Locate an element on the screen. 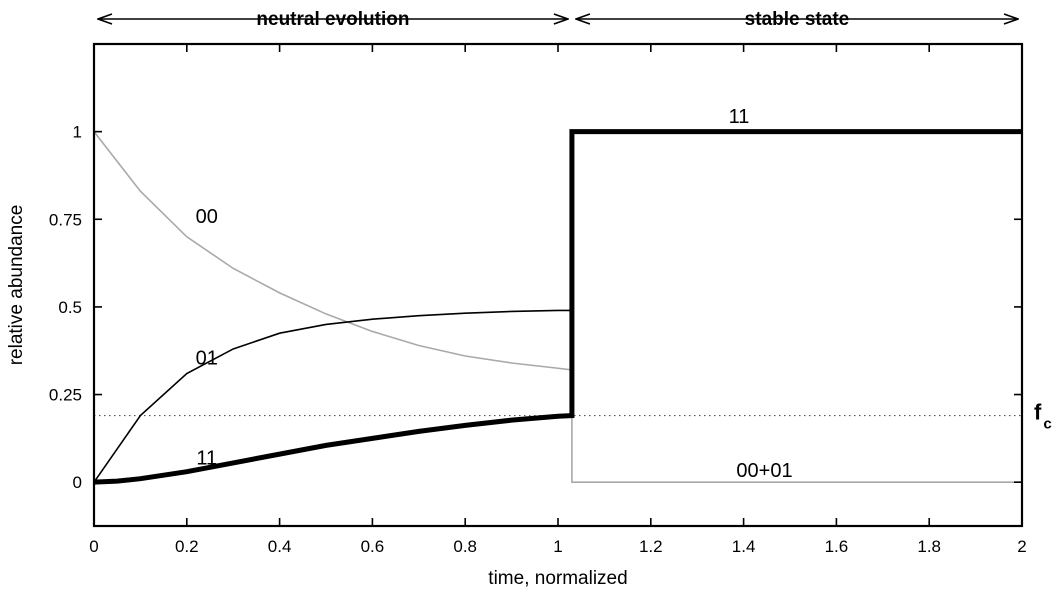 Image resolution: width=1060 pixels, height=589 pixels. y-tick-label: 0.25 is located at coordinates (65, 395).